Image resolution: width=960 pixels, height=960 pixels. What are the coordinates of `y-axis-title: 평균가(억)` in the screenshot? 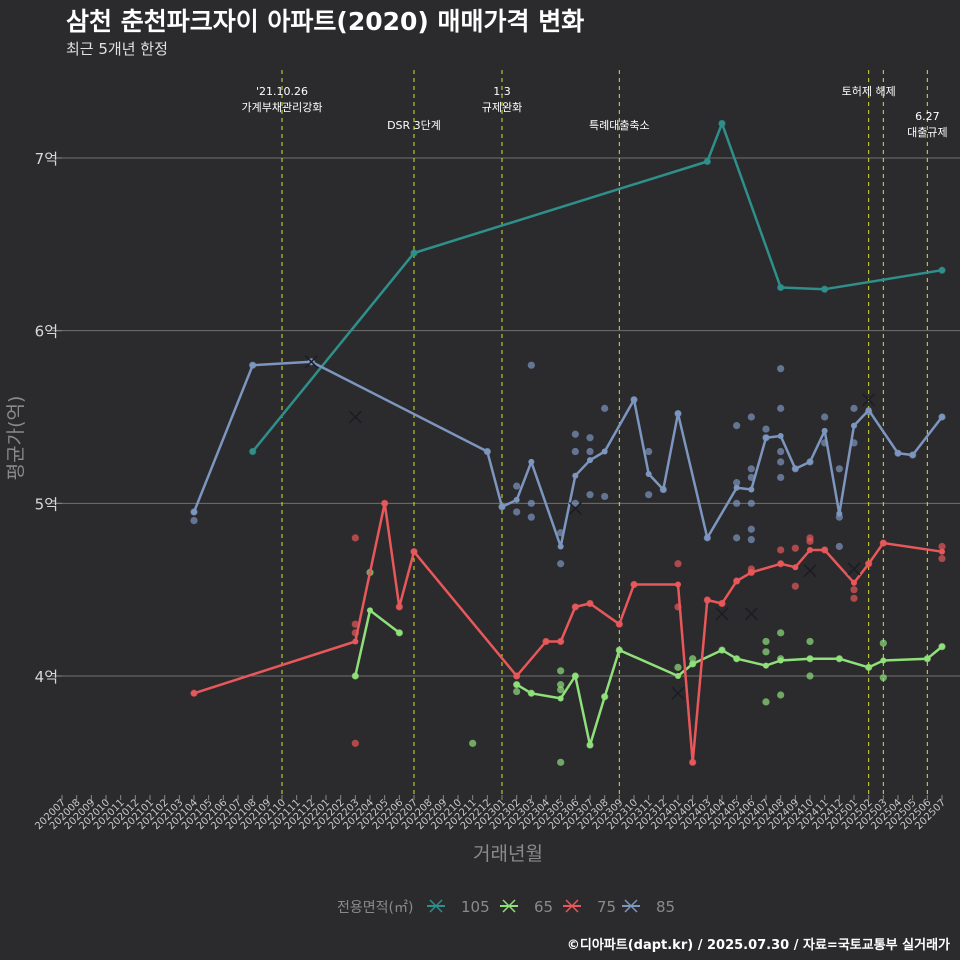 It's located at (16, 438).